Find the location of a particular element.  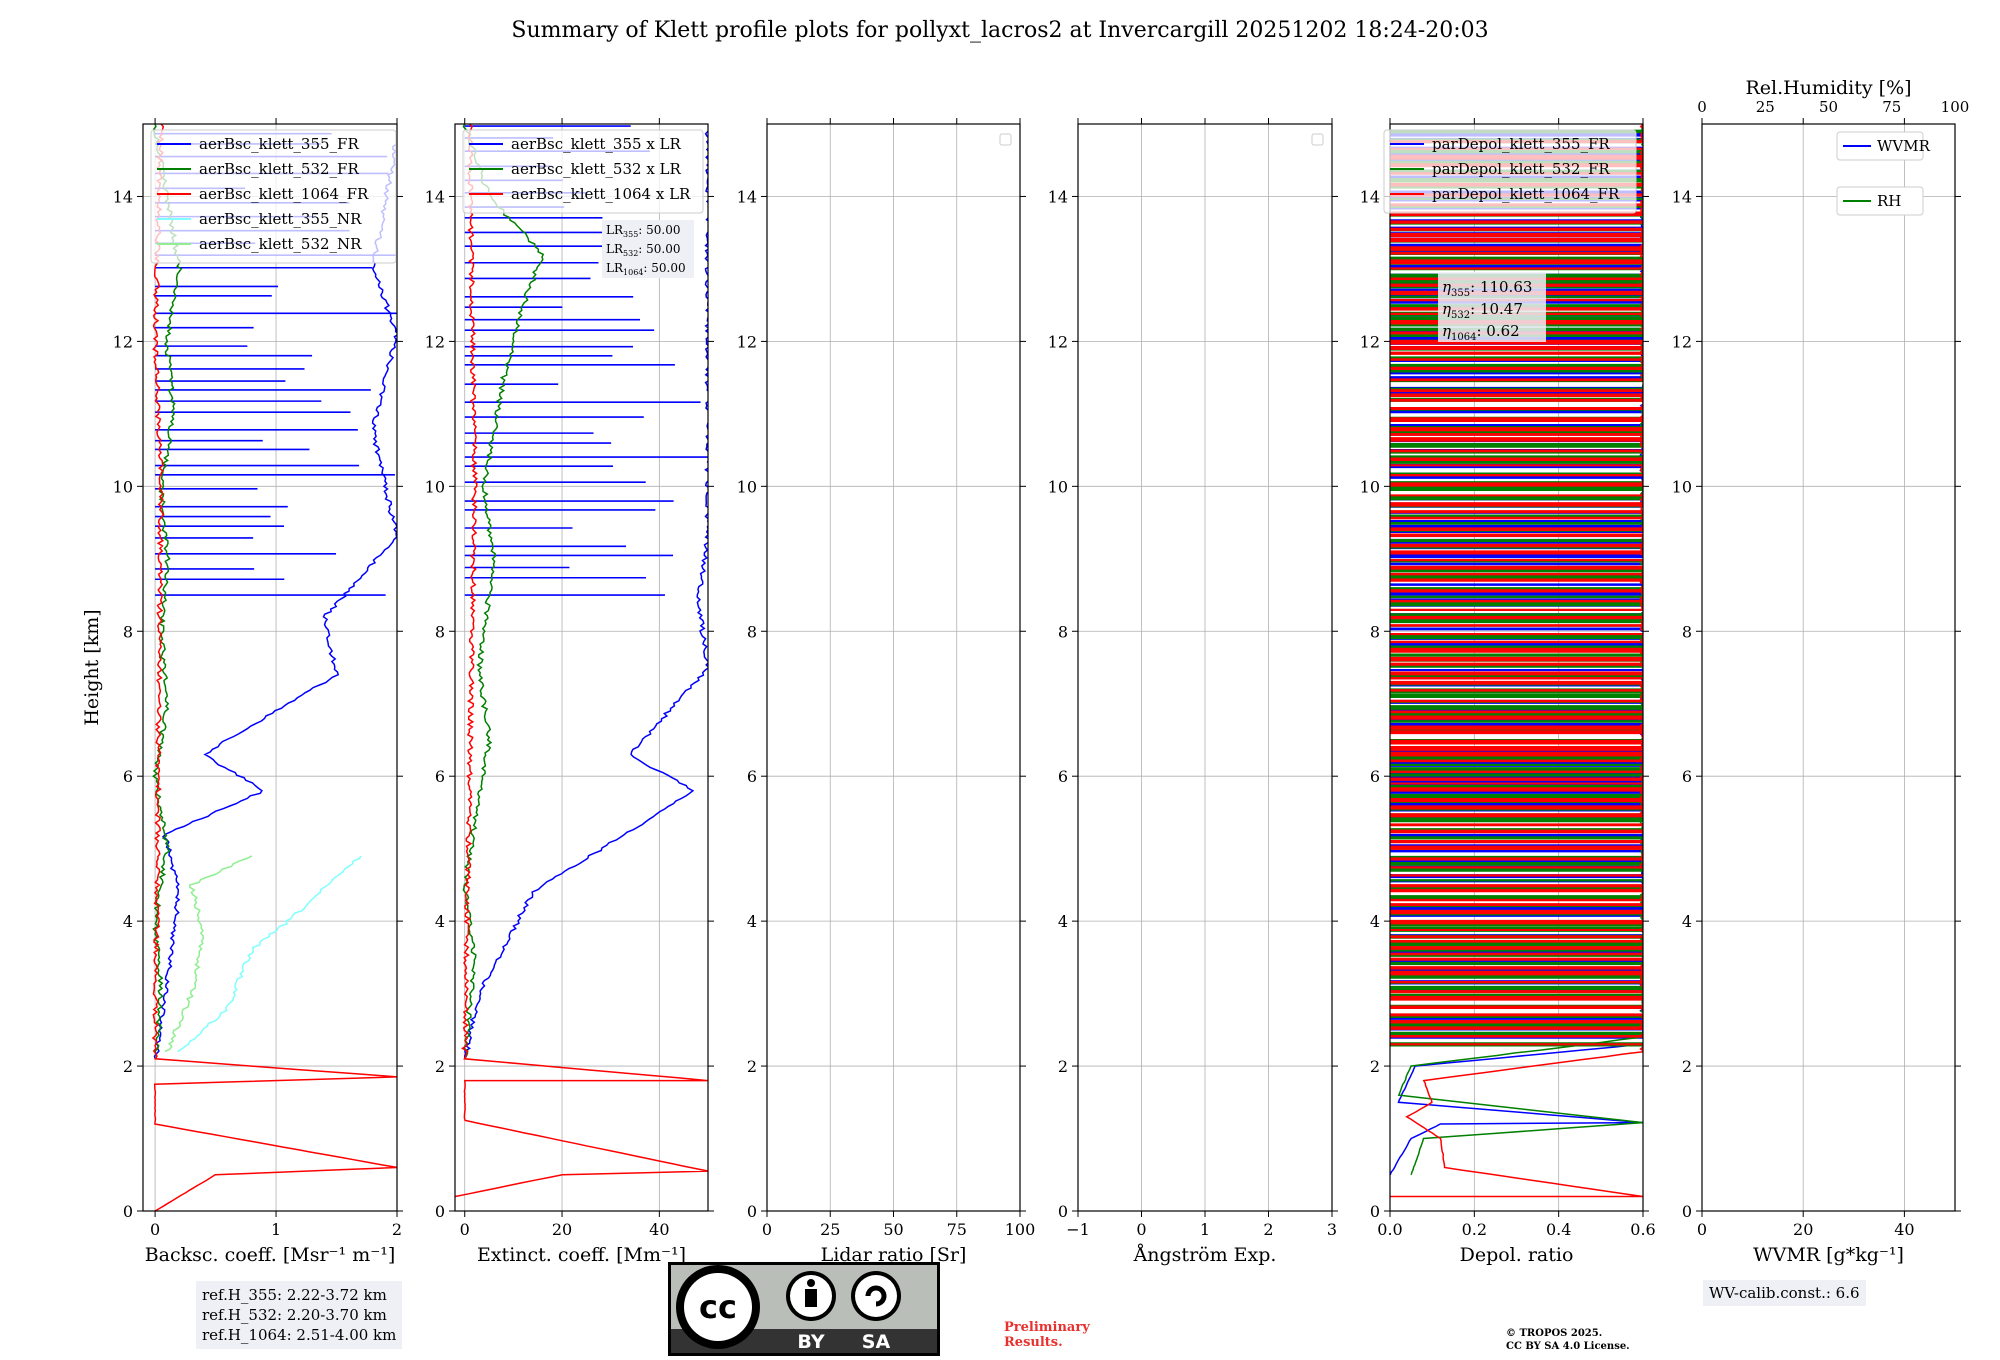

x-axis-label: WVMR [g*kg⁻¹] is located at coordinates (1828, 1255).